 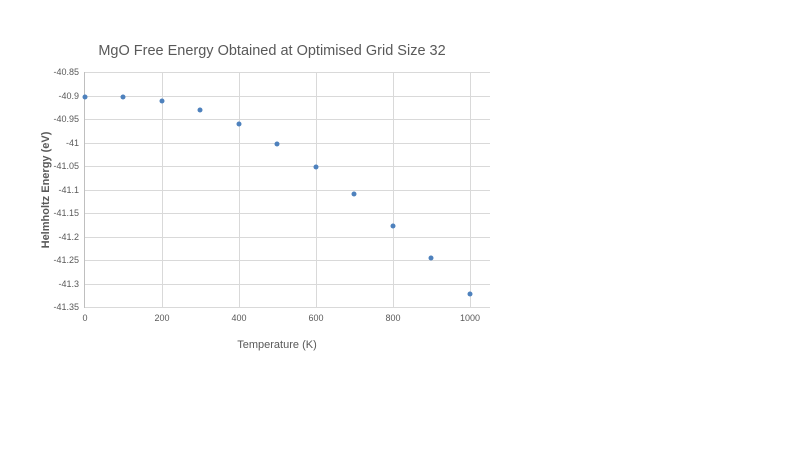 I want to click on y-tick-label: -40.95, so click(x=66, y=119).